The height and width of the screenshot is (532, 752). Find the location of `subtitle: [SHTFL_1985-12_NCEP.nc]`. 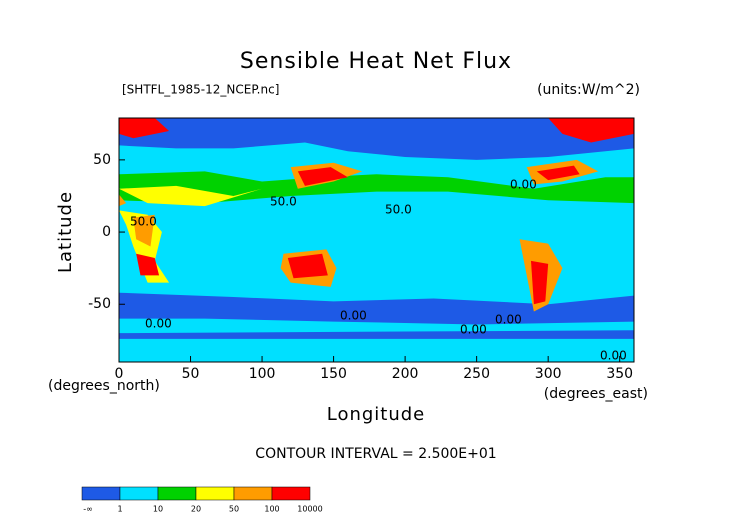

subtitle: [SHTFL_1985-12_NCEP.nc] is located at coordinates (200, 90).